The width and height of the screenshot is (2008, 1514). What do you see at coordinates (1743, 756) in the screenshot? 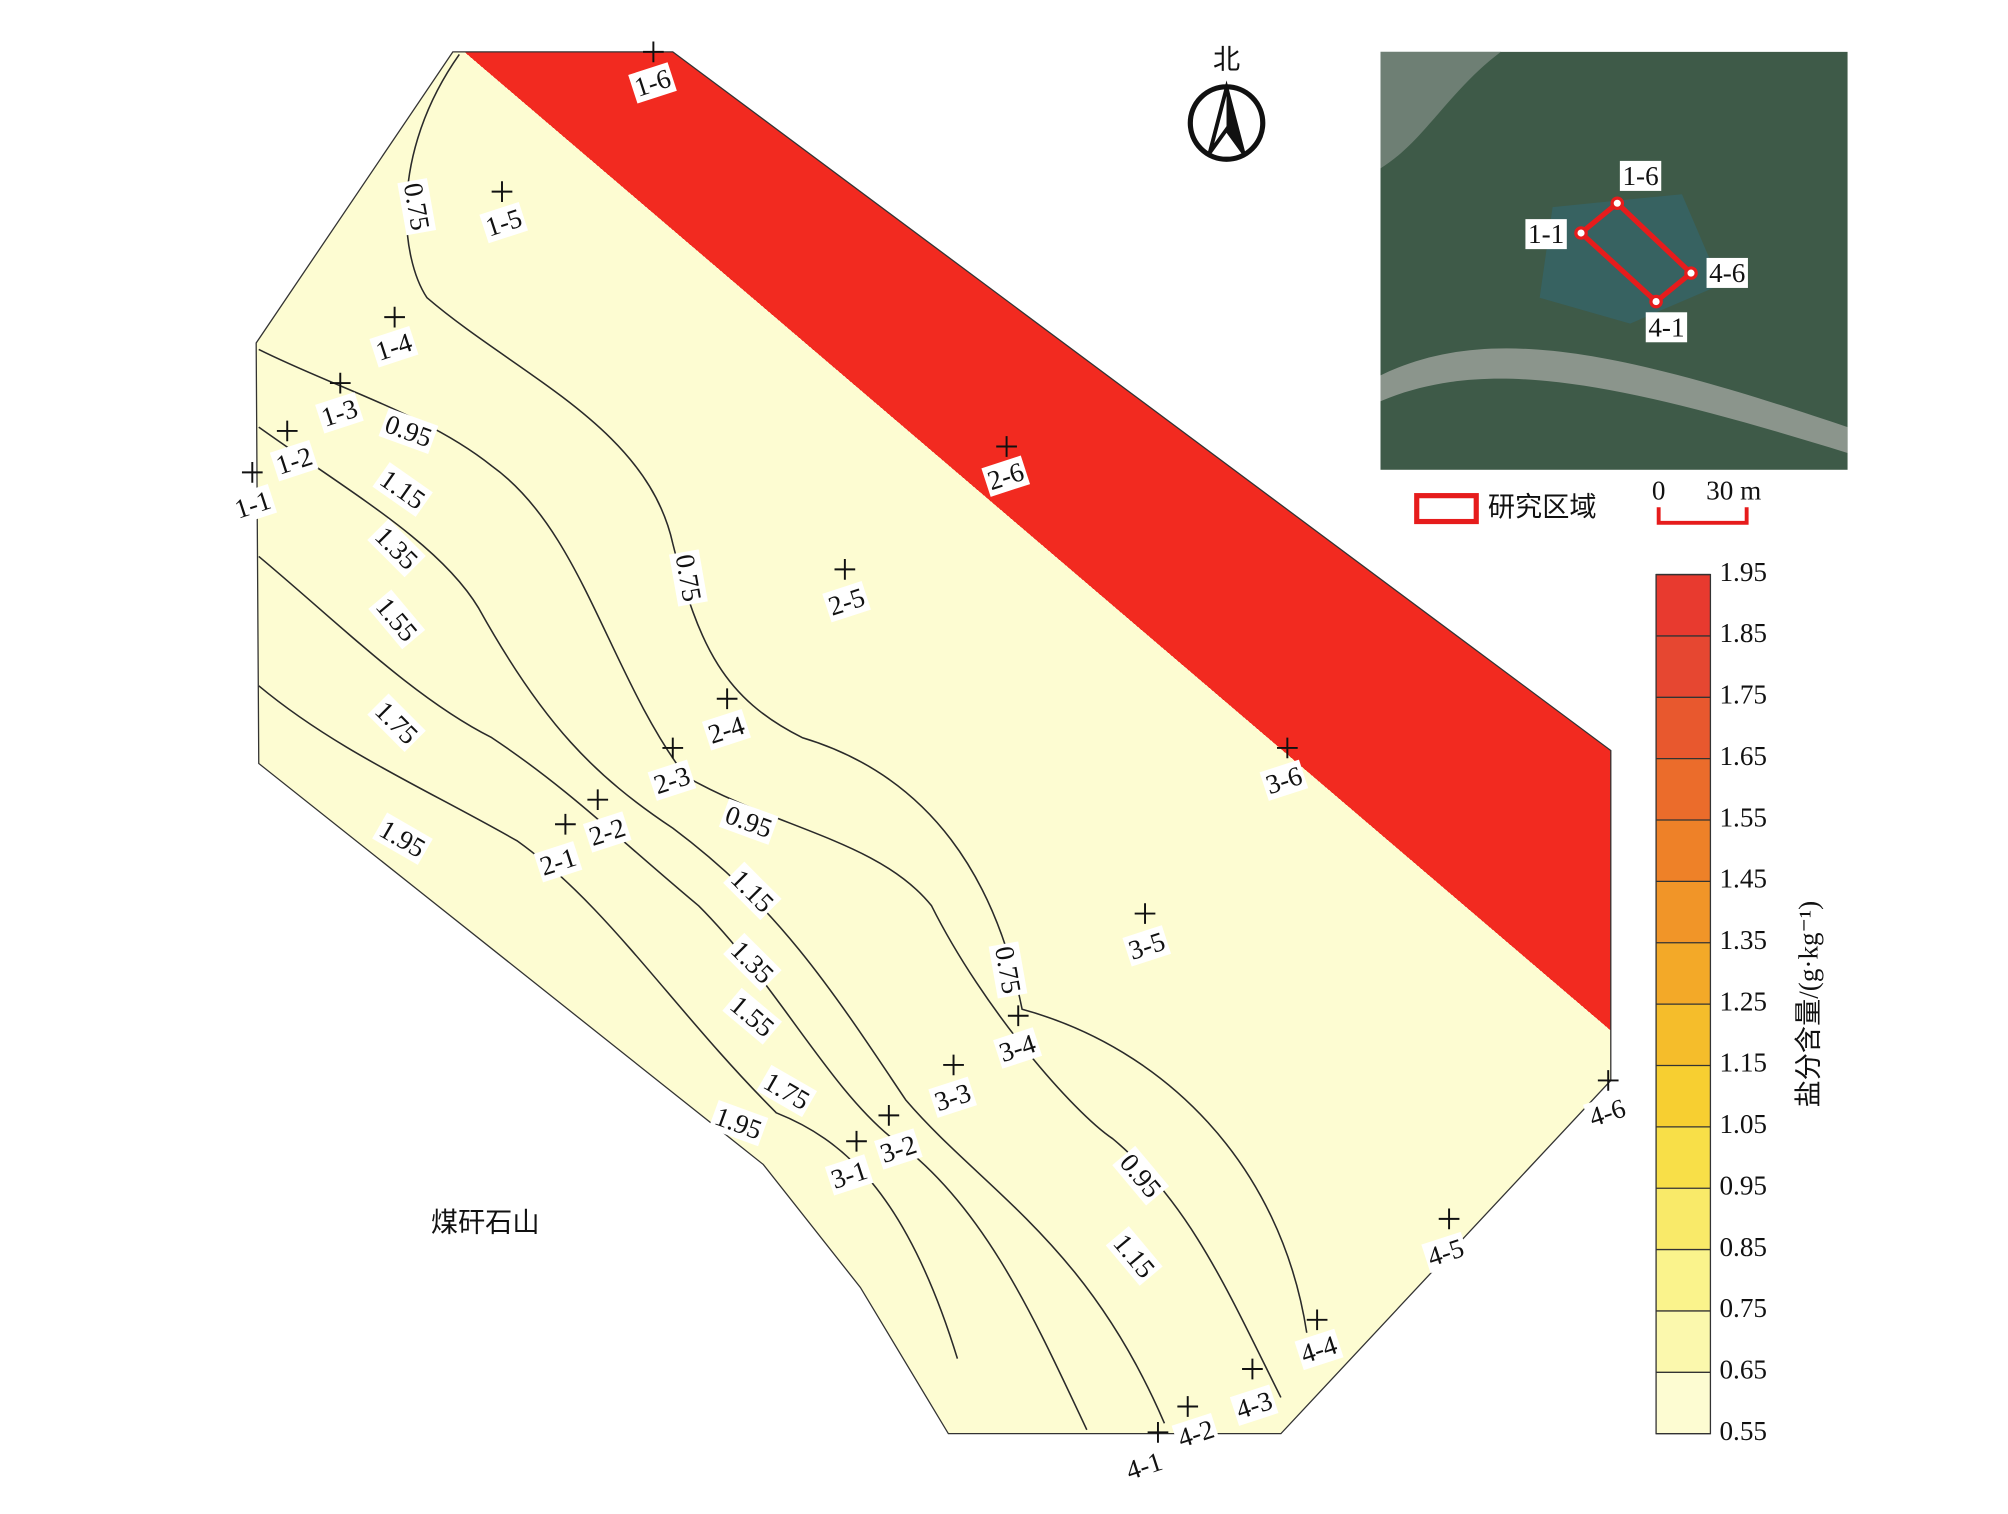
I see `colorbar-tick-label: 1.65` at bounding box center [1743, 756].